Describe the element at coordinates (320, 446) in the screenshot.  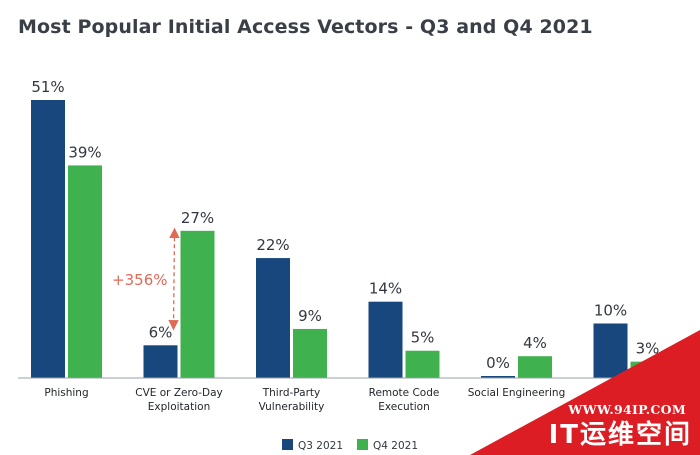
I see `legend-label-q3-2021: Q3 2021` at that location.